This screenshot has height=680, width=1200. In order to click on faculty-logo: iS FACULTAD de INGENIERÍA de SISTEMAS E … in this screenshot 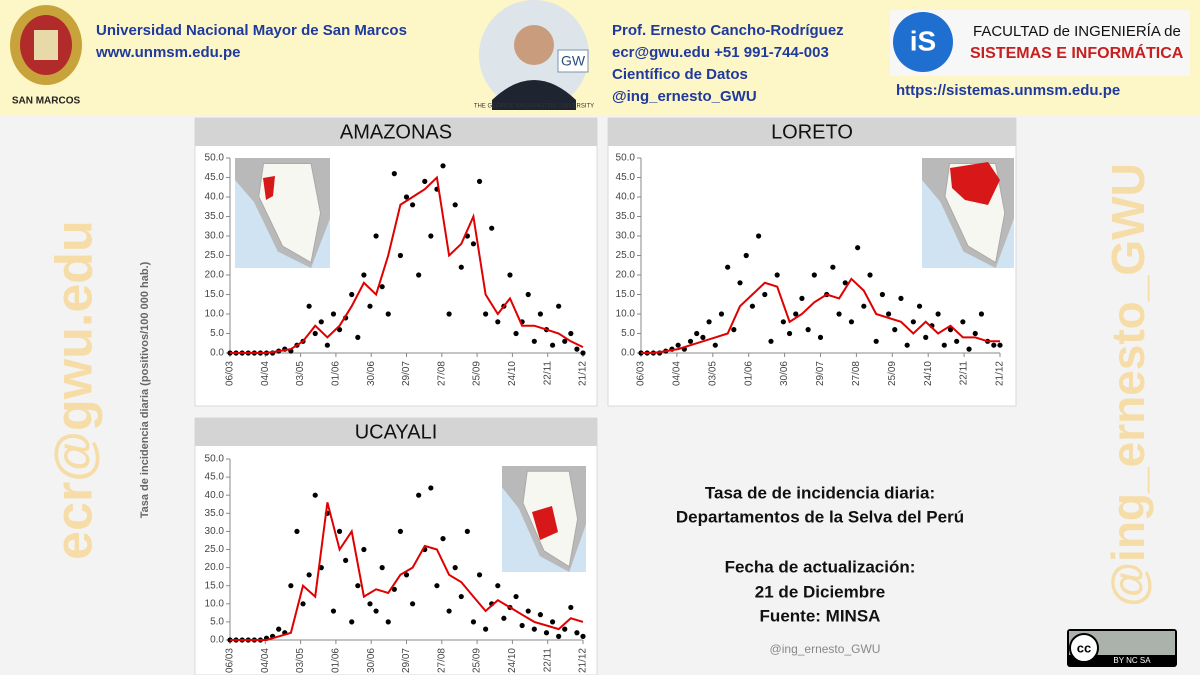, I will do `click(1040, 43)`.